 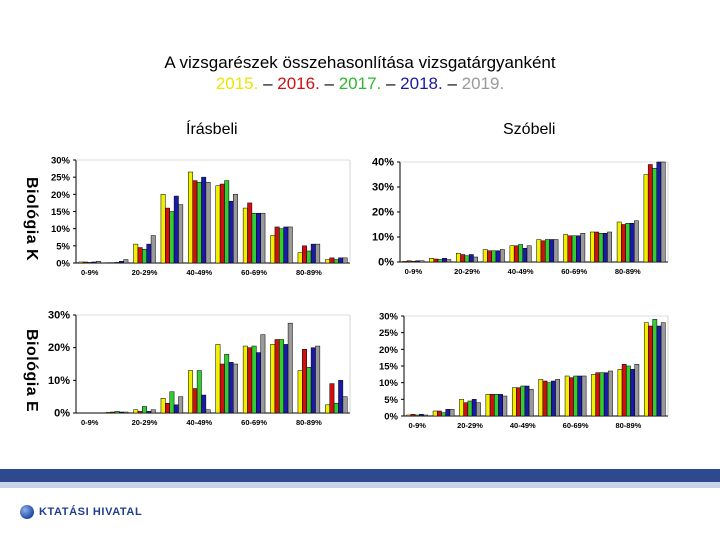 What do you see at coordinates (383, 238) in the screenshot?
I see `y-tick-label: 10%` at bounding box center [383, 238].